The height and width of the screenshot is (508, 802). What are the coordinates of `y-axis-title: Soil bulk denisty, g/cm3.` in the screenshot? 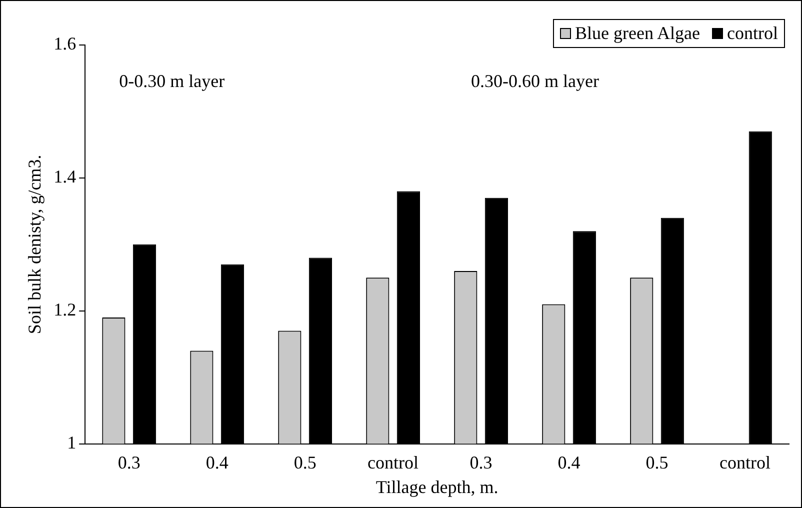 It's located at (34, 244).